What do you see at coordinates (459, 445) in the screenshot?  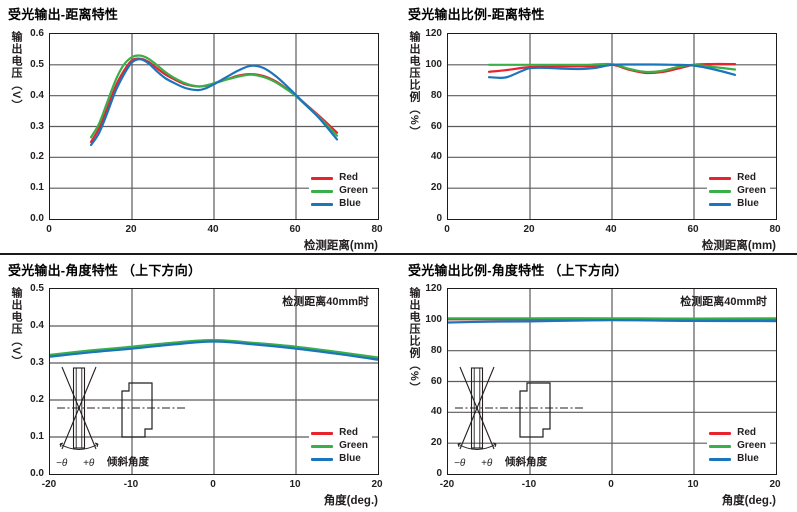 I see `angle-arc-arrow-left` at bounding box center [459, 445].